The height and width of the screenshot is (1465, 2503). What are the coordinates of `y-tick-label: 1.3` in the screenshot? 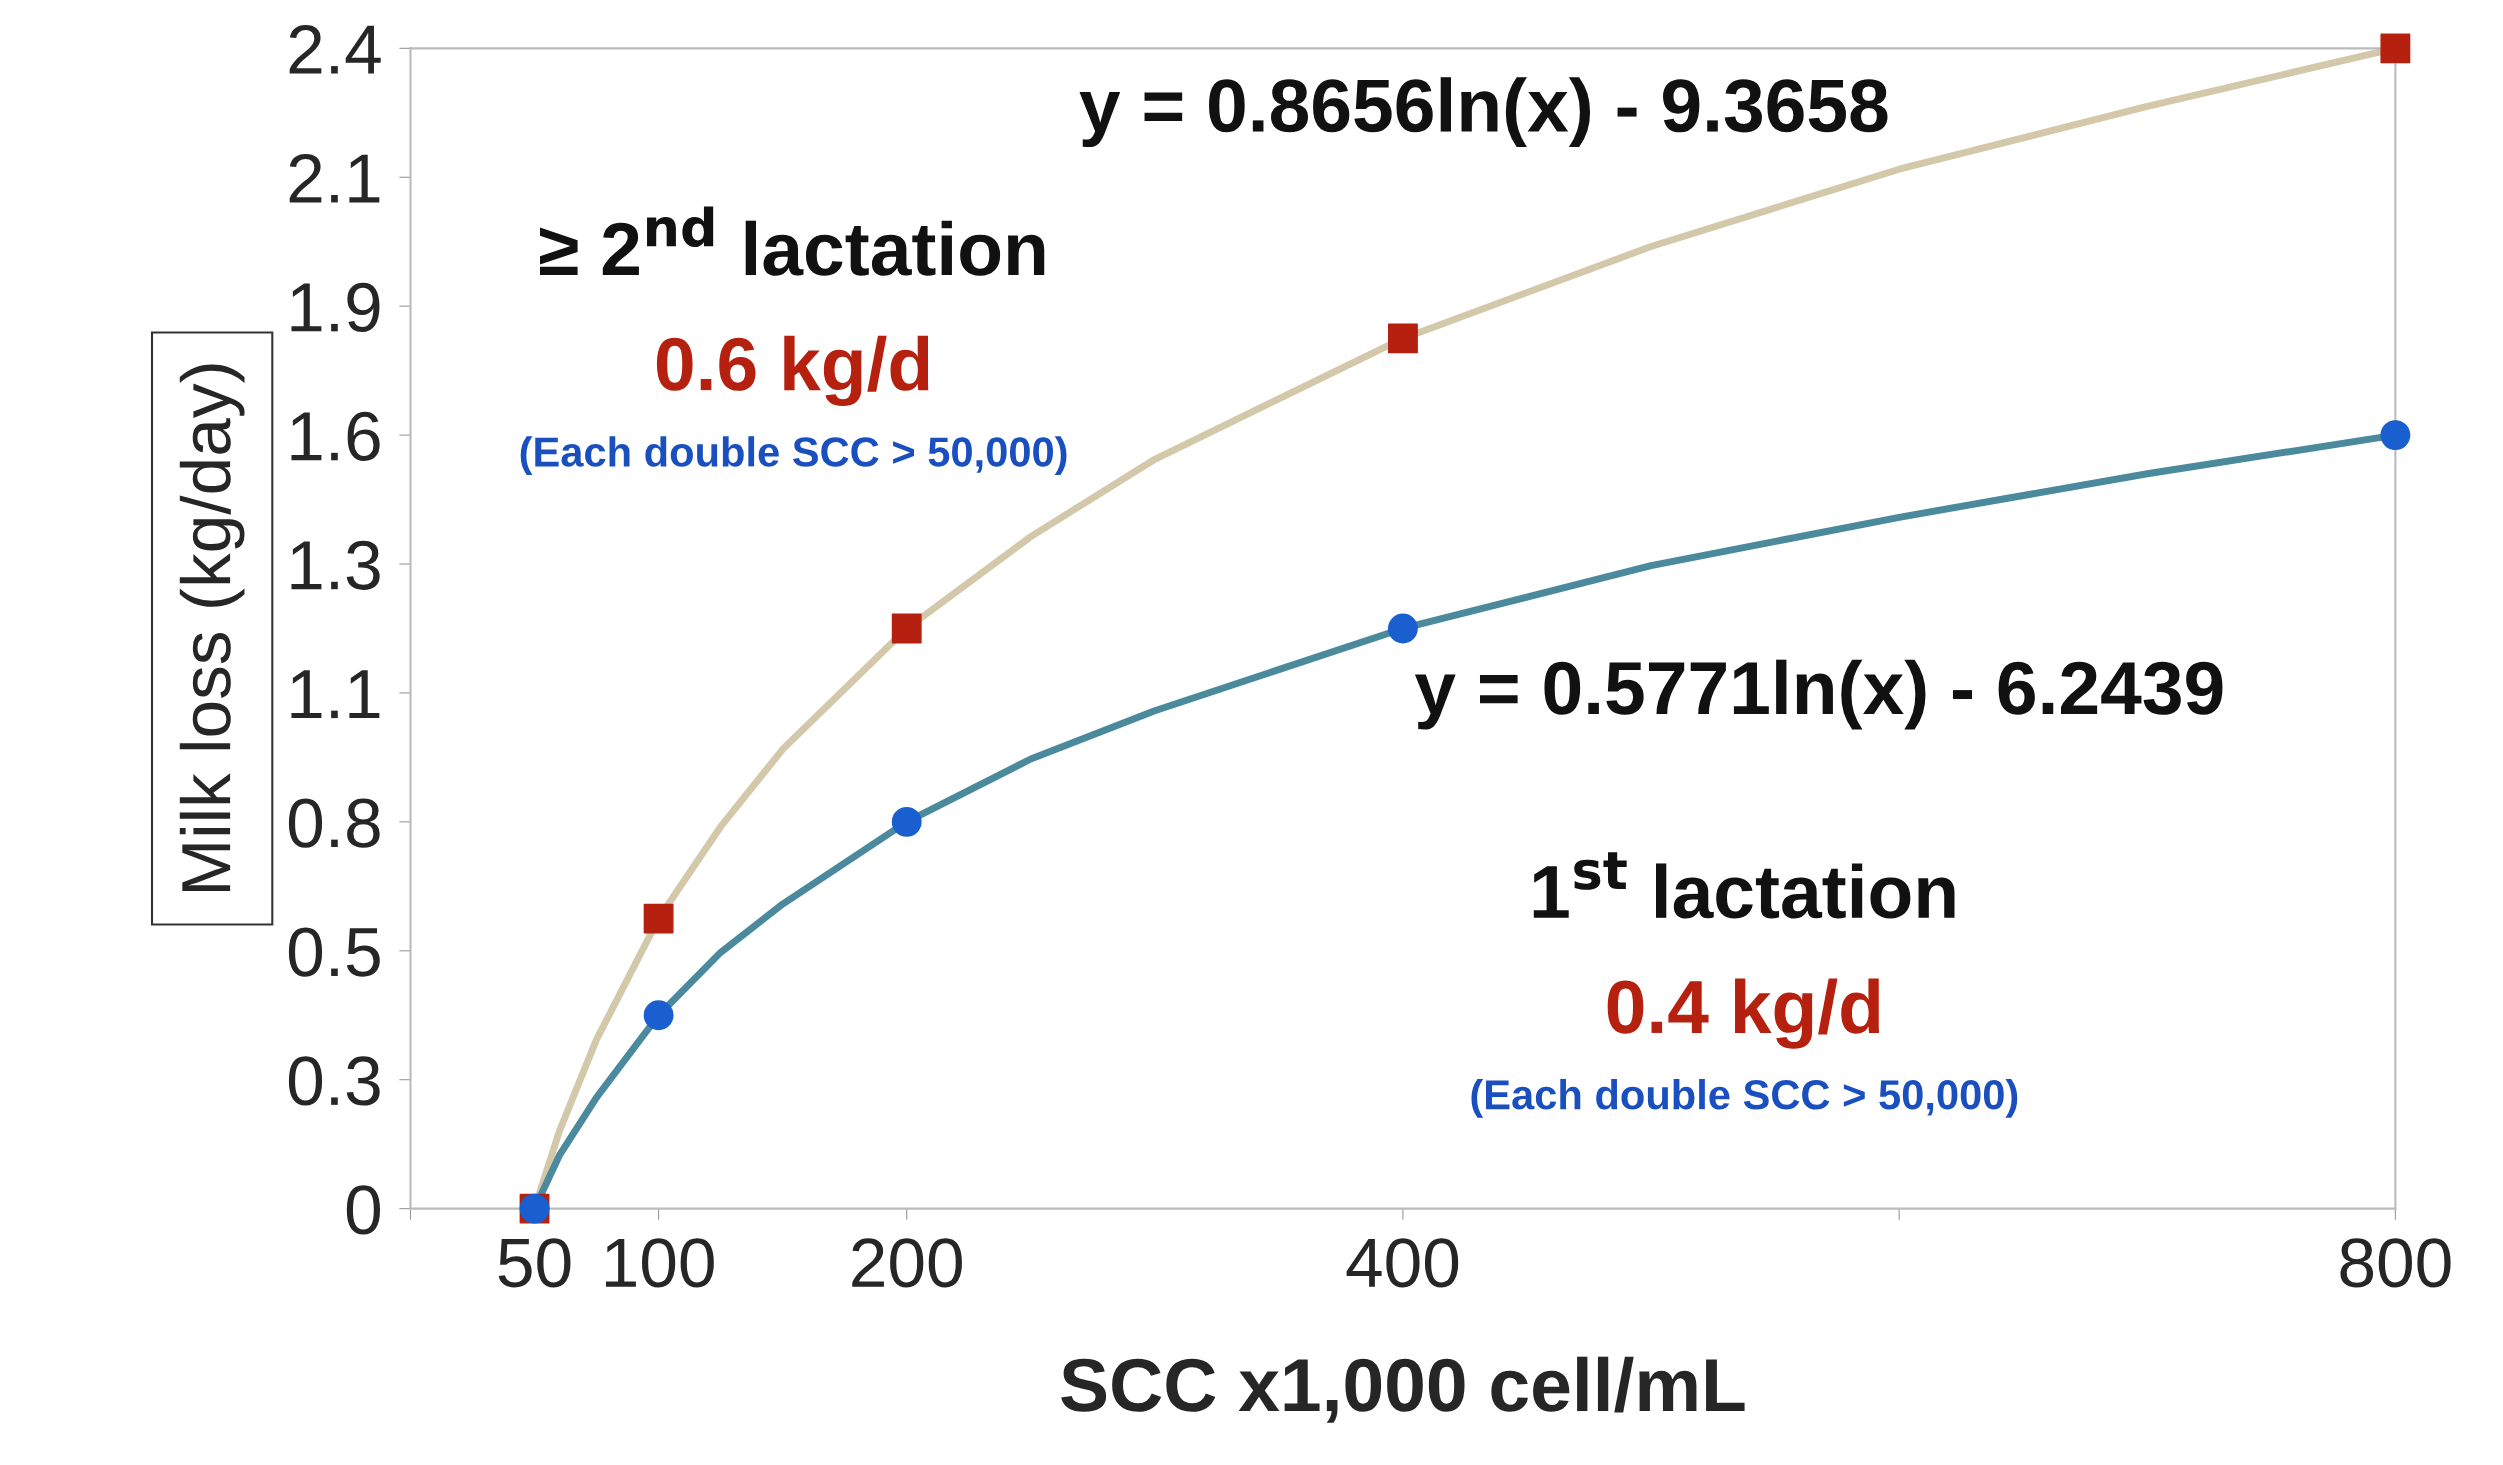 It's located at (335, 565).